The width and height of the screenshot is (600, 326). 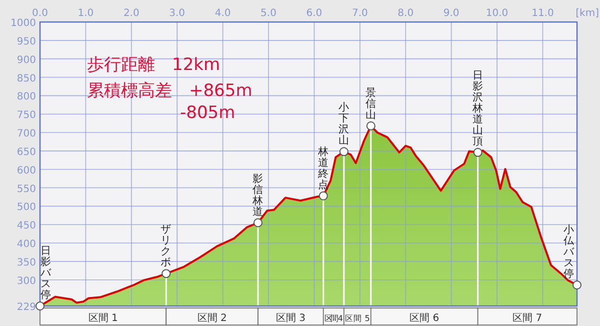 I want to click on y-tick-label: 500, so click(x=26, y=208).